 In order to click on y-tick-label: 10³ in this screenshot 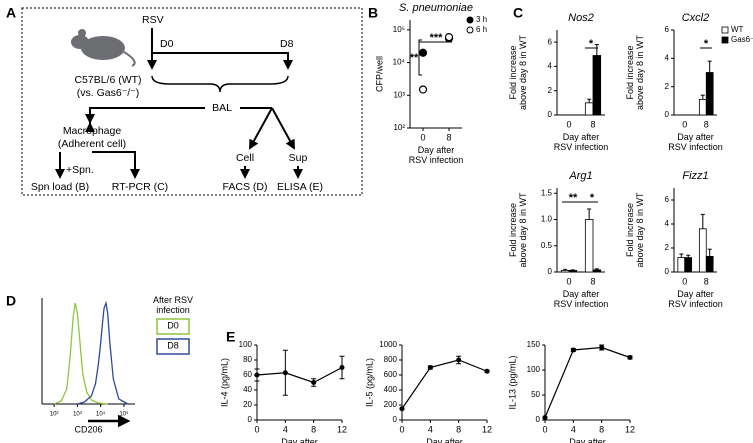, I will do `click(399, 94)`.